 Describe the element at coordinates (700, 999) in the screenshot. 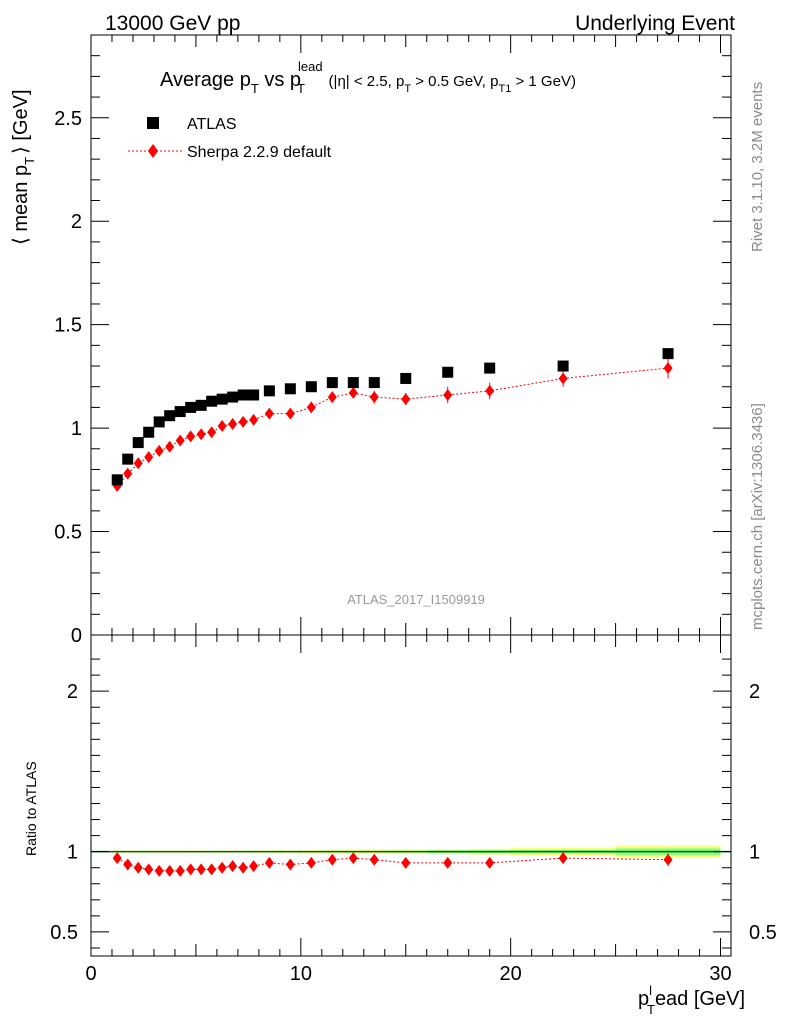

I see `x-title-rest: ead [GeV]` at that location.